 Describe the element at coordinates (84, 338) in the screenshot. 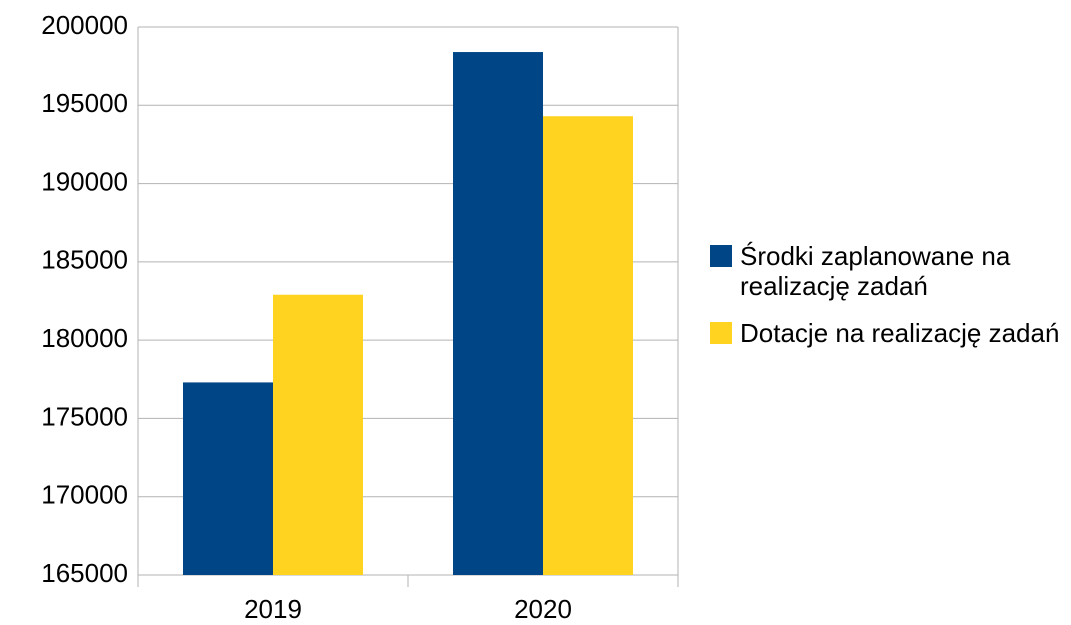

I see `y-tick-label: 180000` at that location.